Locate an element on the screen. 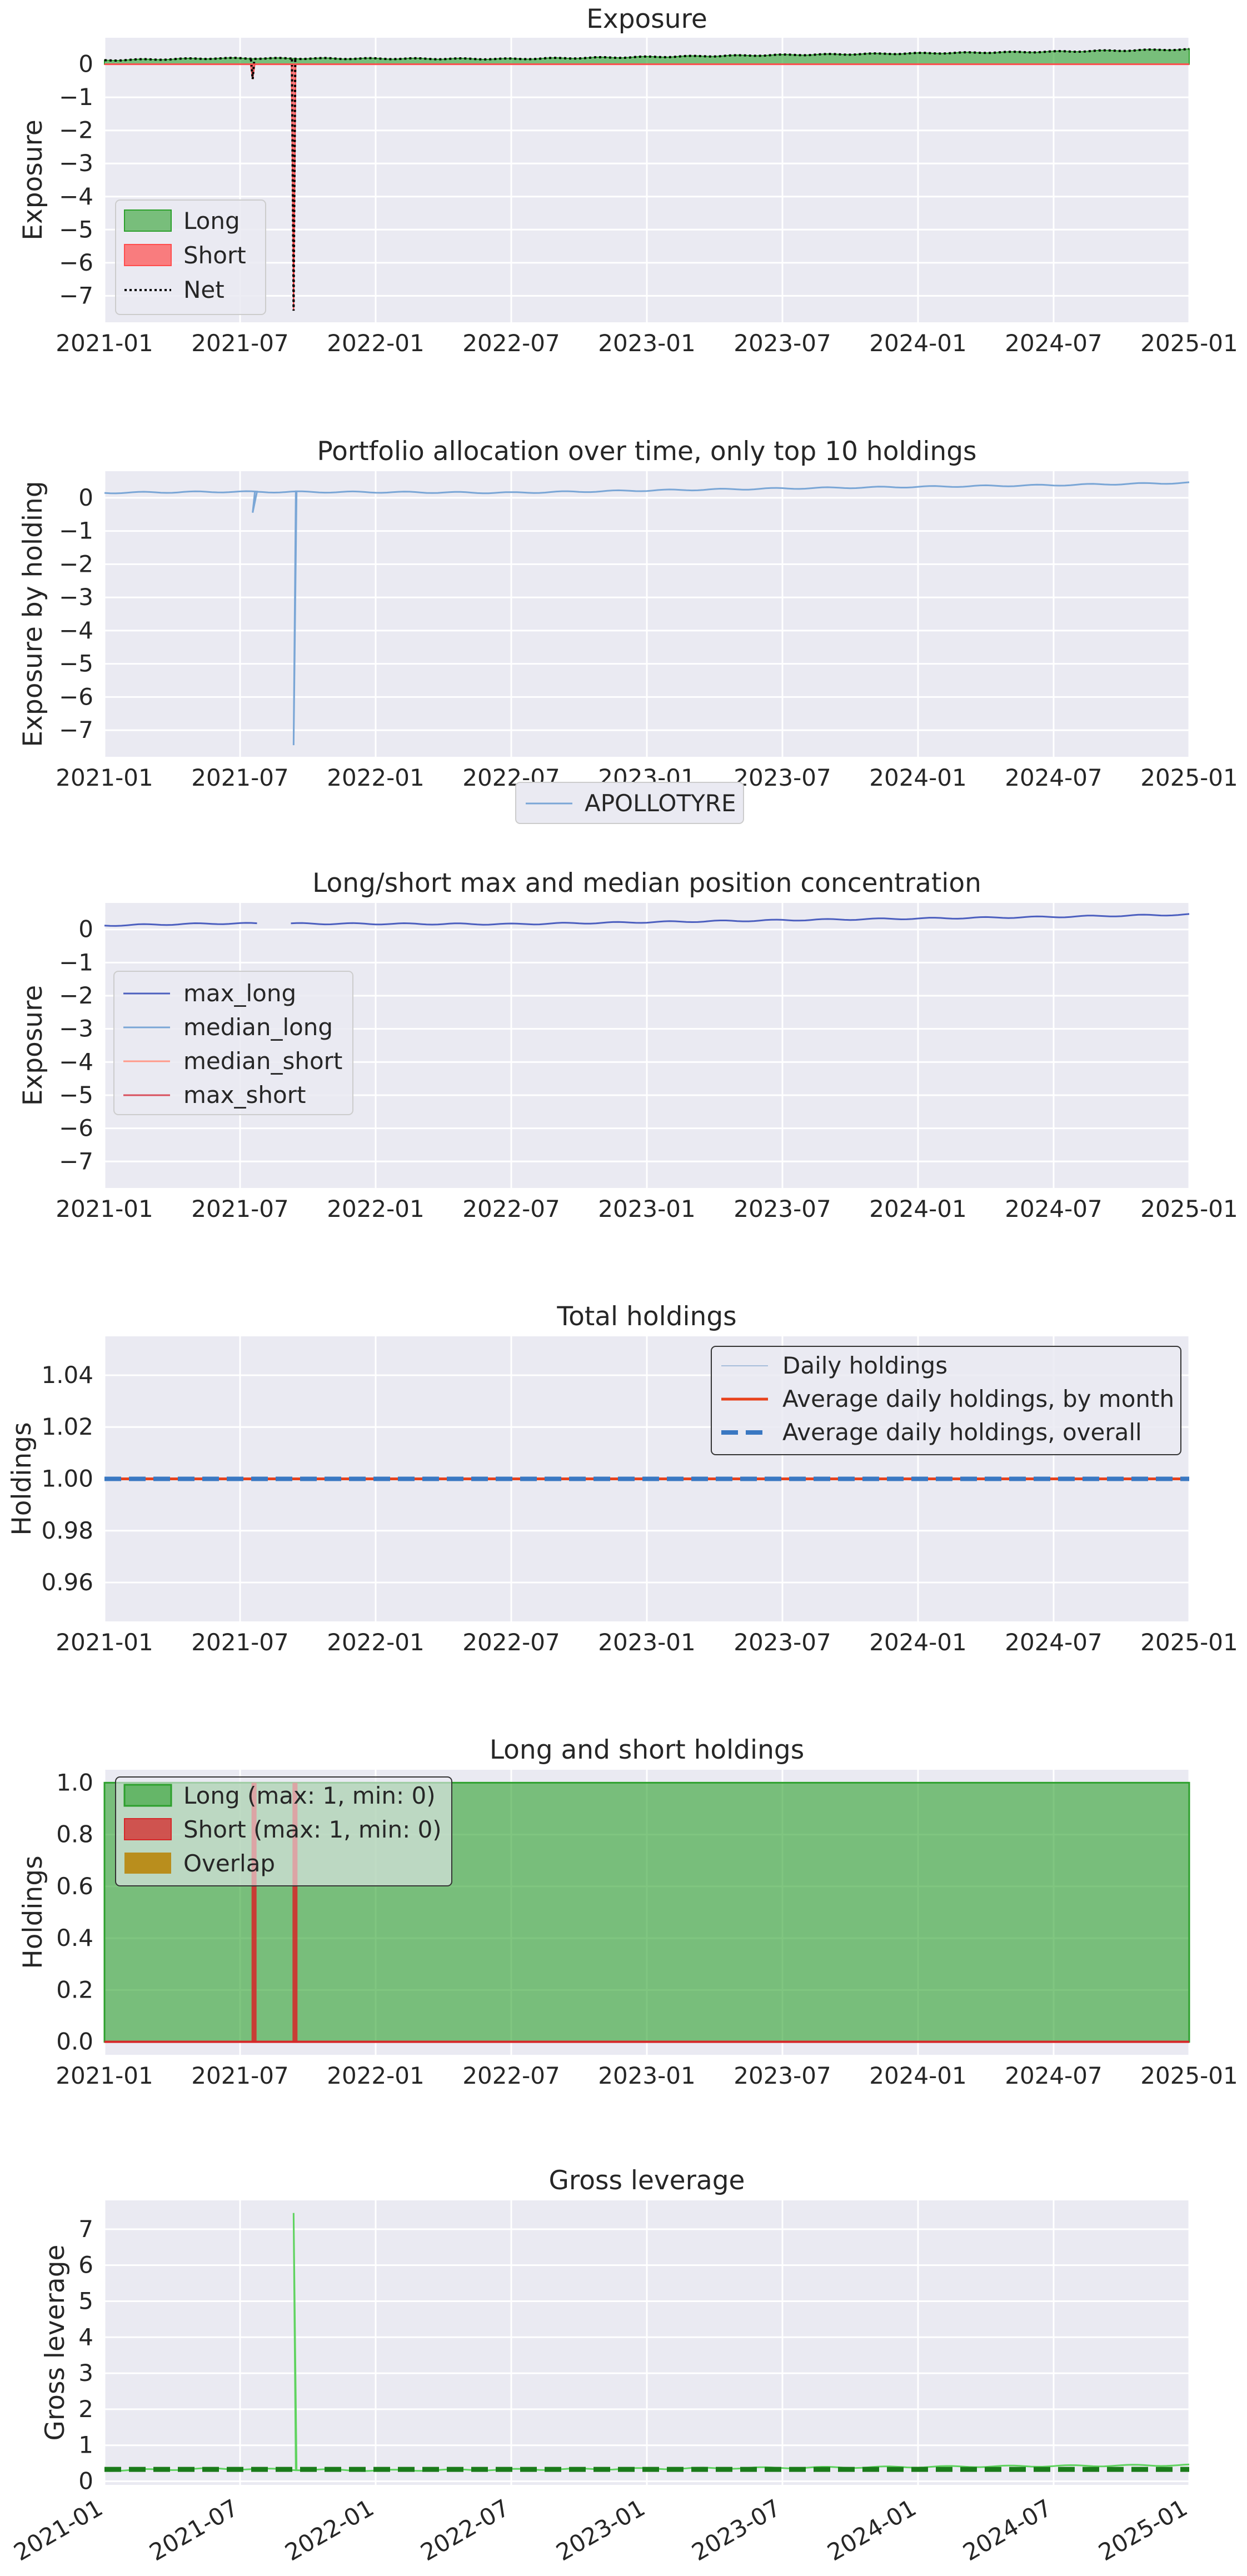 Image resolution: width=1247 pixels, height=2576 pixels. y-tick-label: 0.8 is located at coordinates (74, 1834).